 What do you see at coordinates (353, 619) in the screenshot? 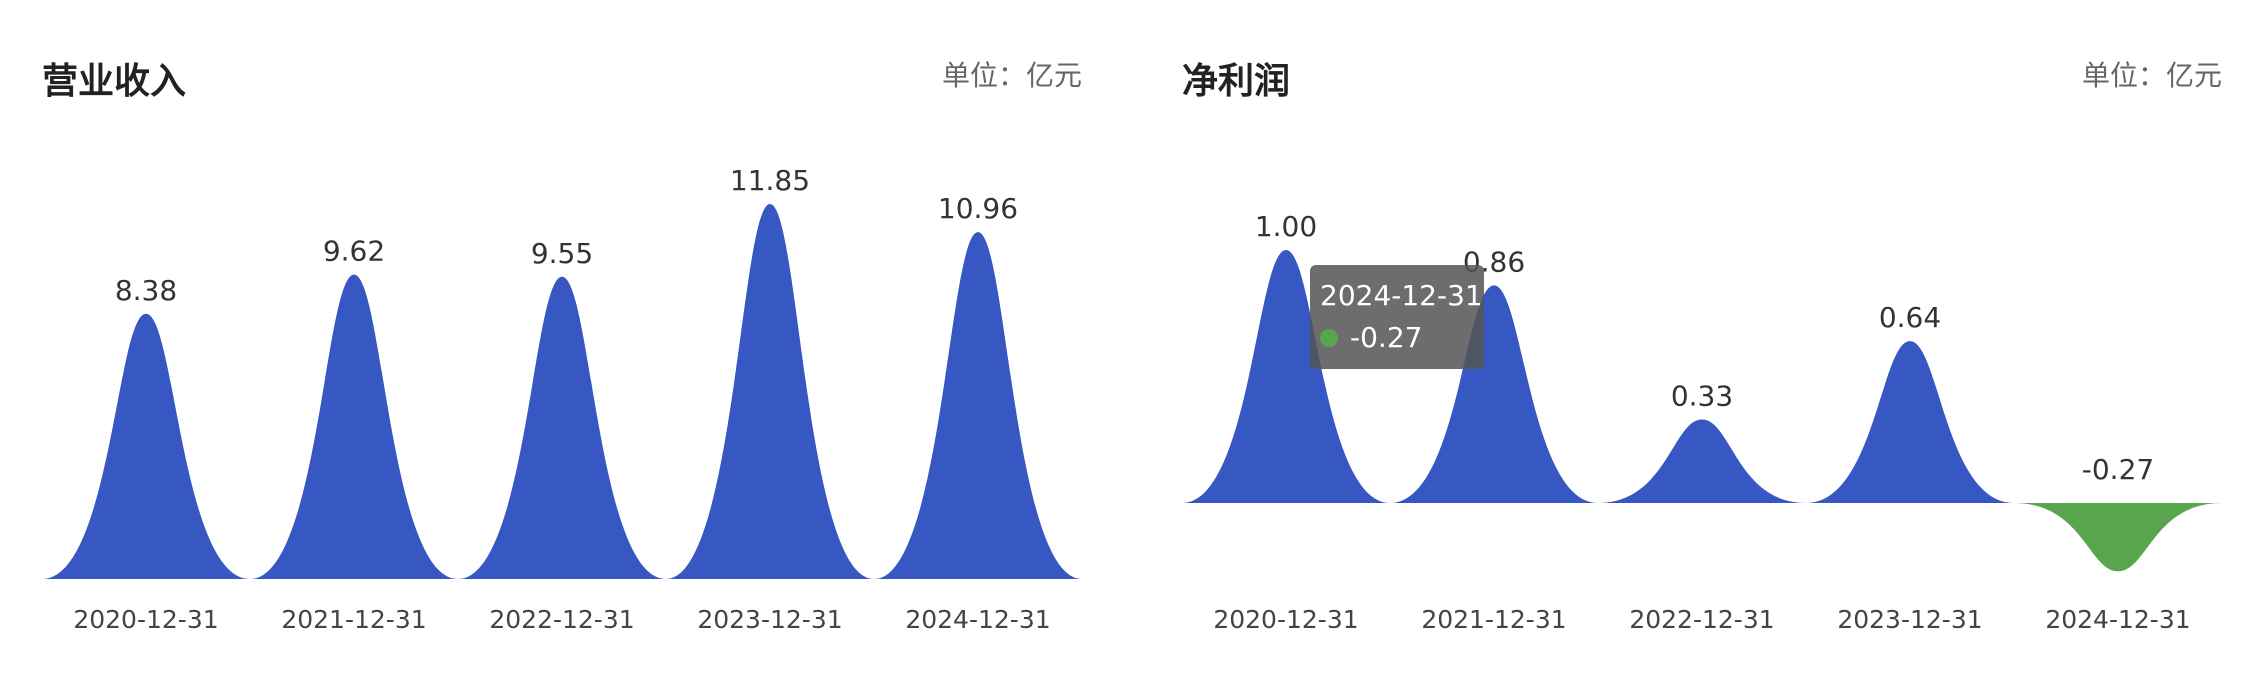
I see `chart0-x-tick-1: 2021-12-31` at bounding box center [353, 619].